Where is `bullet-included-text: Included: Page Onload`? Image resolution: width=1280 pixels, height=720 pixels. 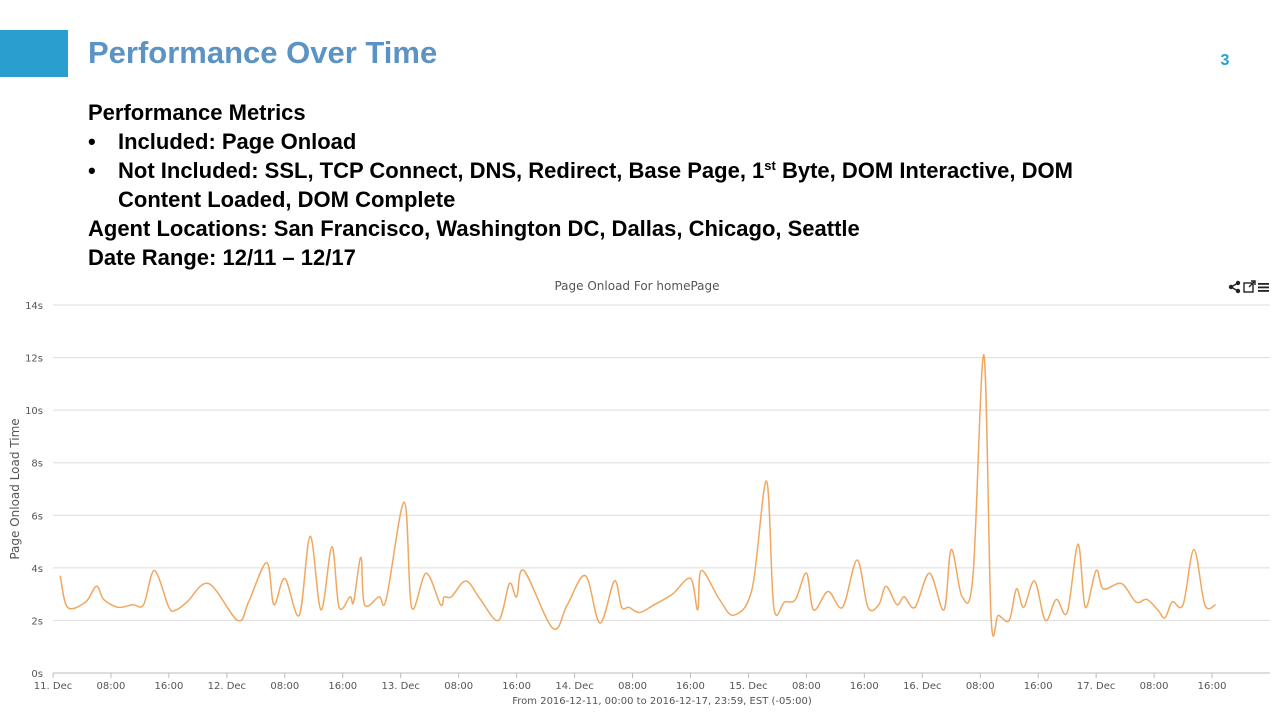
bullet-included-text: Included: Page Onload is located at coordinates (237, 141).